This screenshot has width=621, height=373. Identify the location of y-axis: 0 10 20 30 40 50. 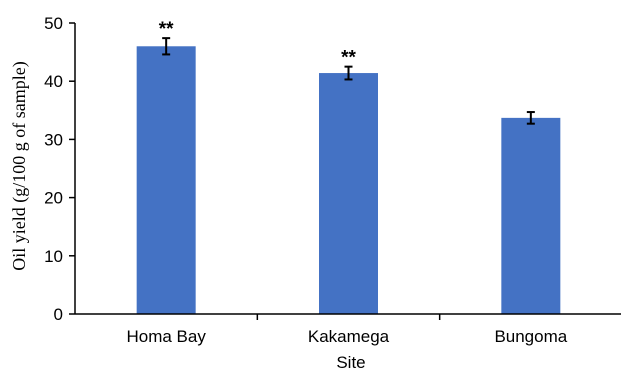
(60, 169).